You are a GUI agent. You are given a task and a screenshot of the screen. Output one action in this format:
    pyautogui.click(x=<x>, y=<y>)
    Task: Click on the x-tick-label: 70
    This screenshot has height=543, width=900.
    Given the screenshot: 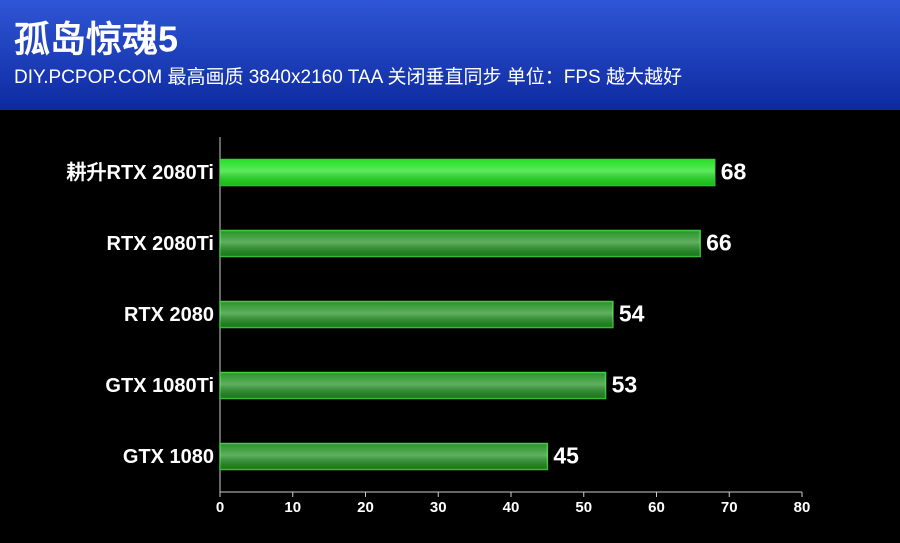 What is the action you would take?
    pyautogui.click(x=729, y=507)
    